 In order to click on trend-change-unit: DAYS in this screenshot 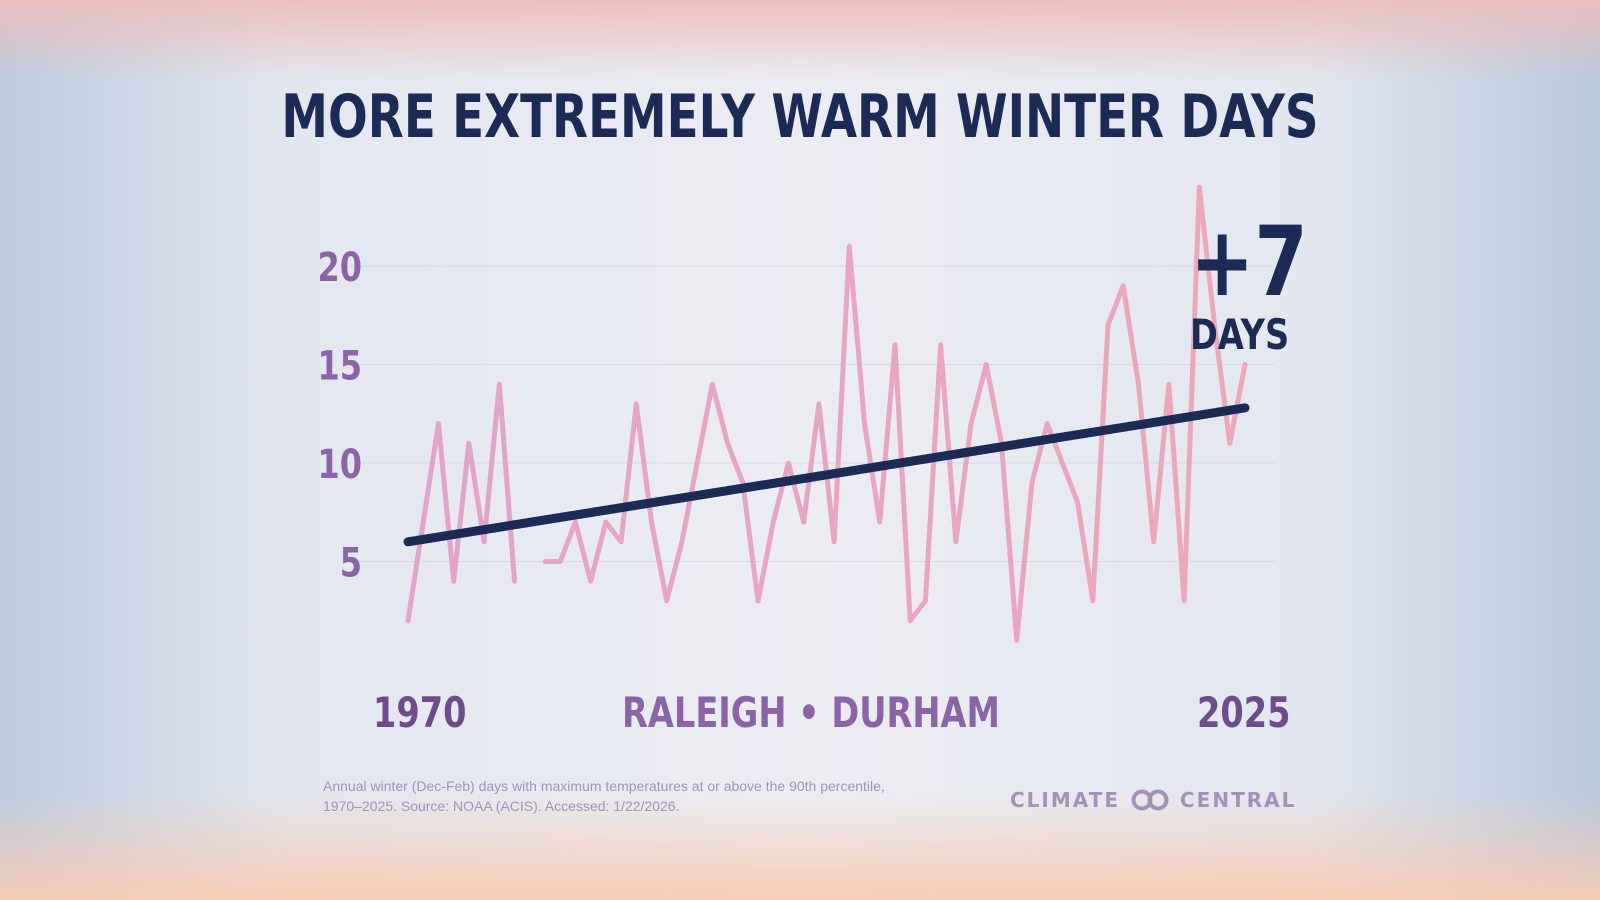, I will do `click(1240, 334)`.